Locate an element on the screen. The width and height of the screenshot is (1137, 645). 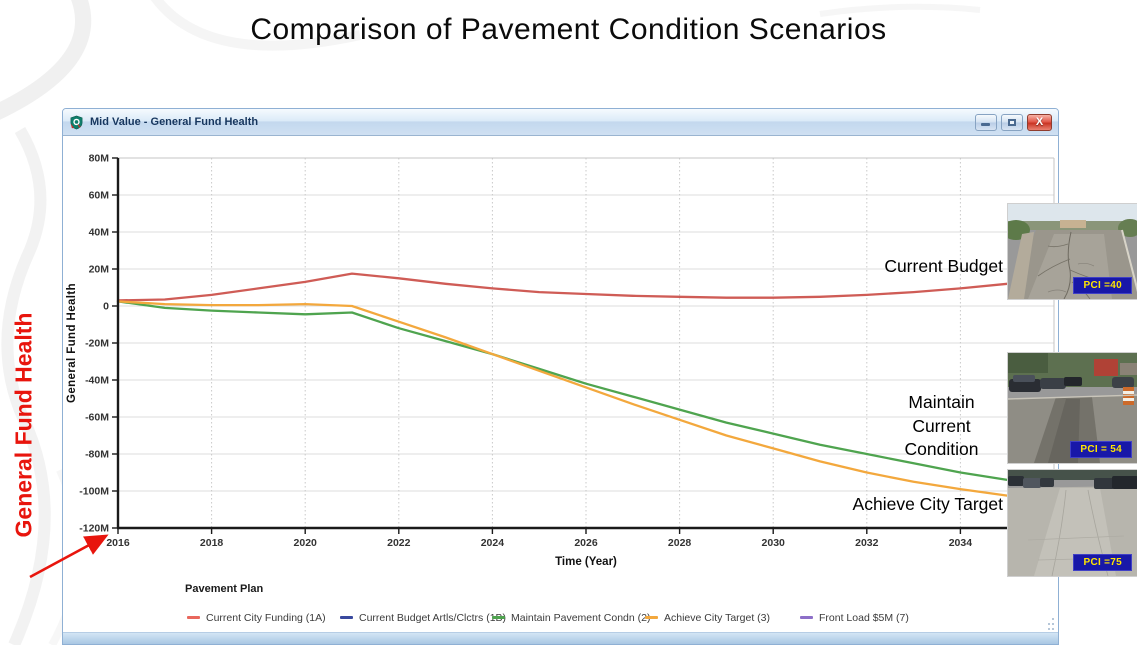
street-traffic-illustration is located at coordinates (1072, 408).